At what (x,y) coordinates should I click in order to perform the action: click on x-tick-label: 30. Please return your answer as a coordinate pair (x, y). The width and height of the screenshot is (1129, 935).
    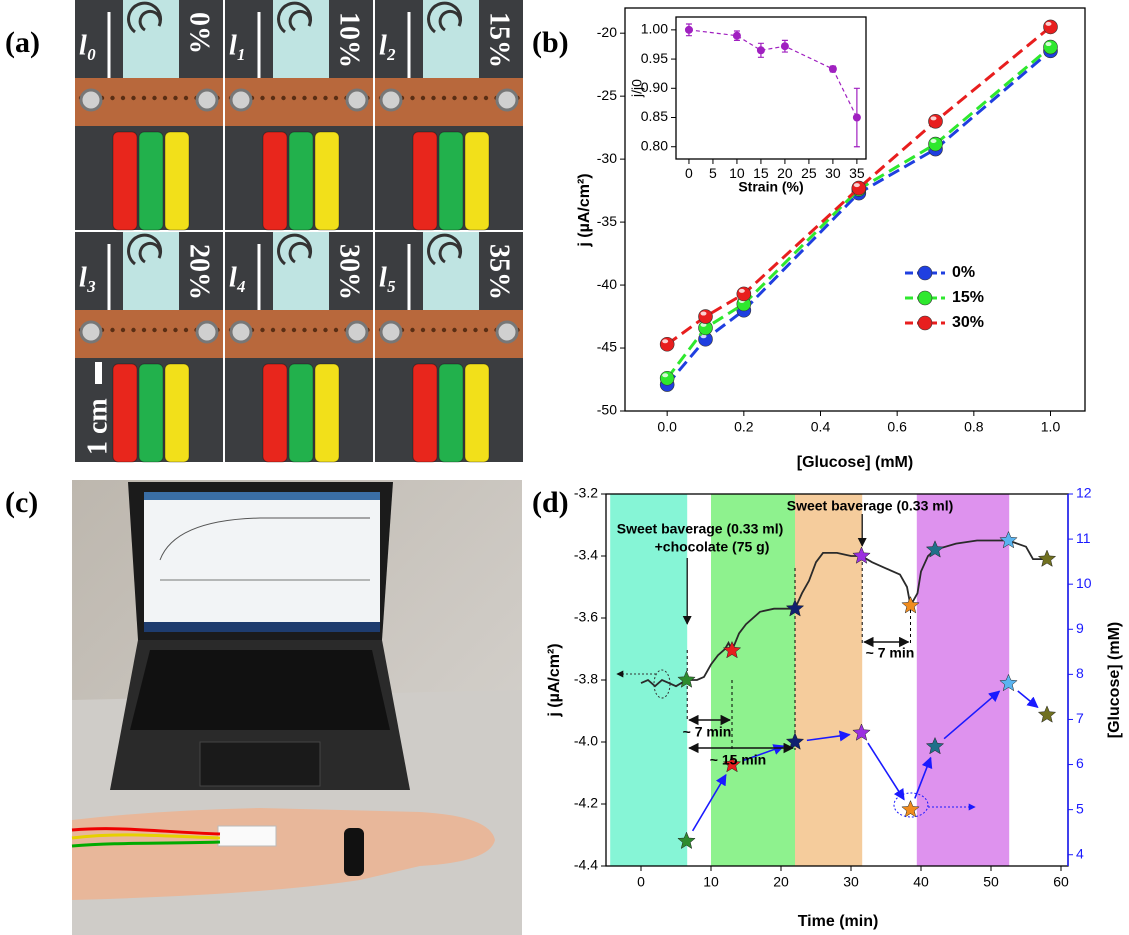
    Looking at the image, I should click on (833, 173).